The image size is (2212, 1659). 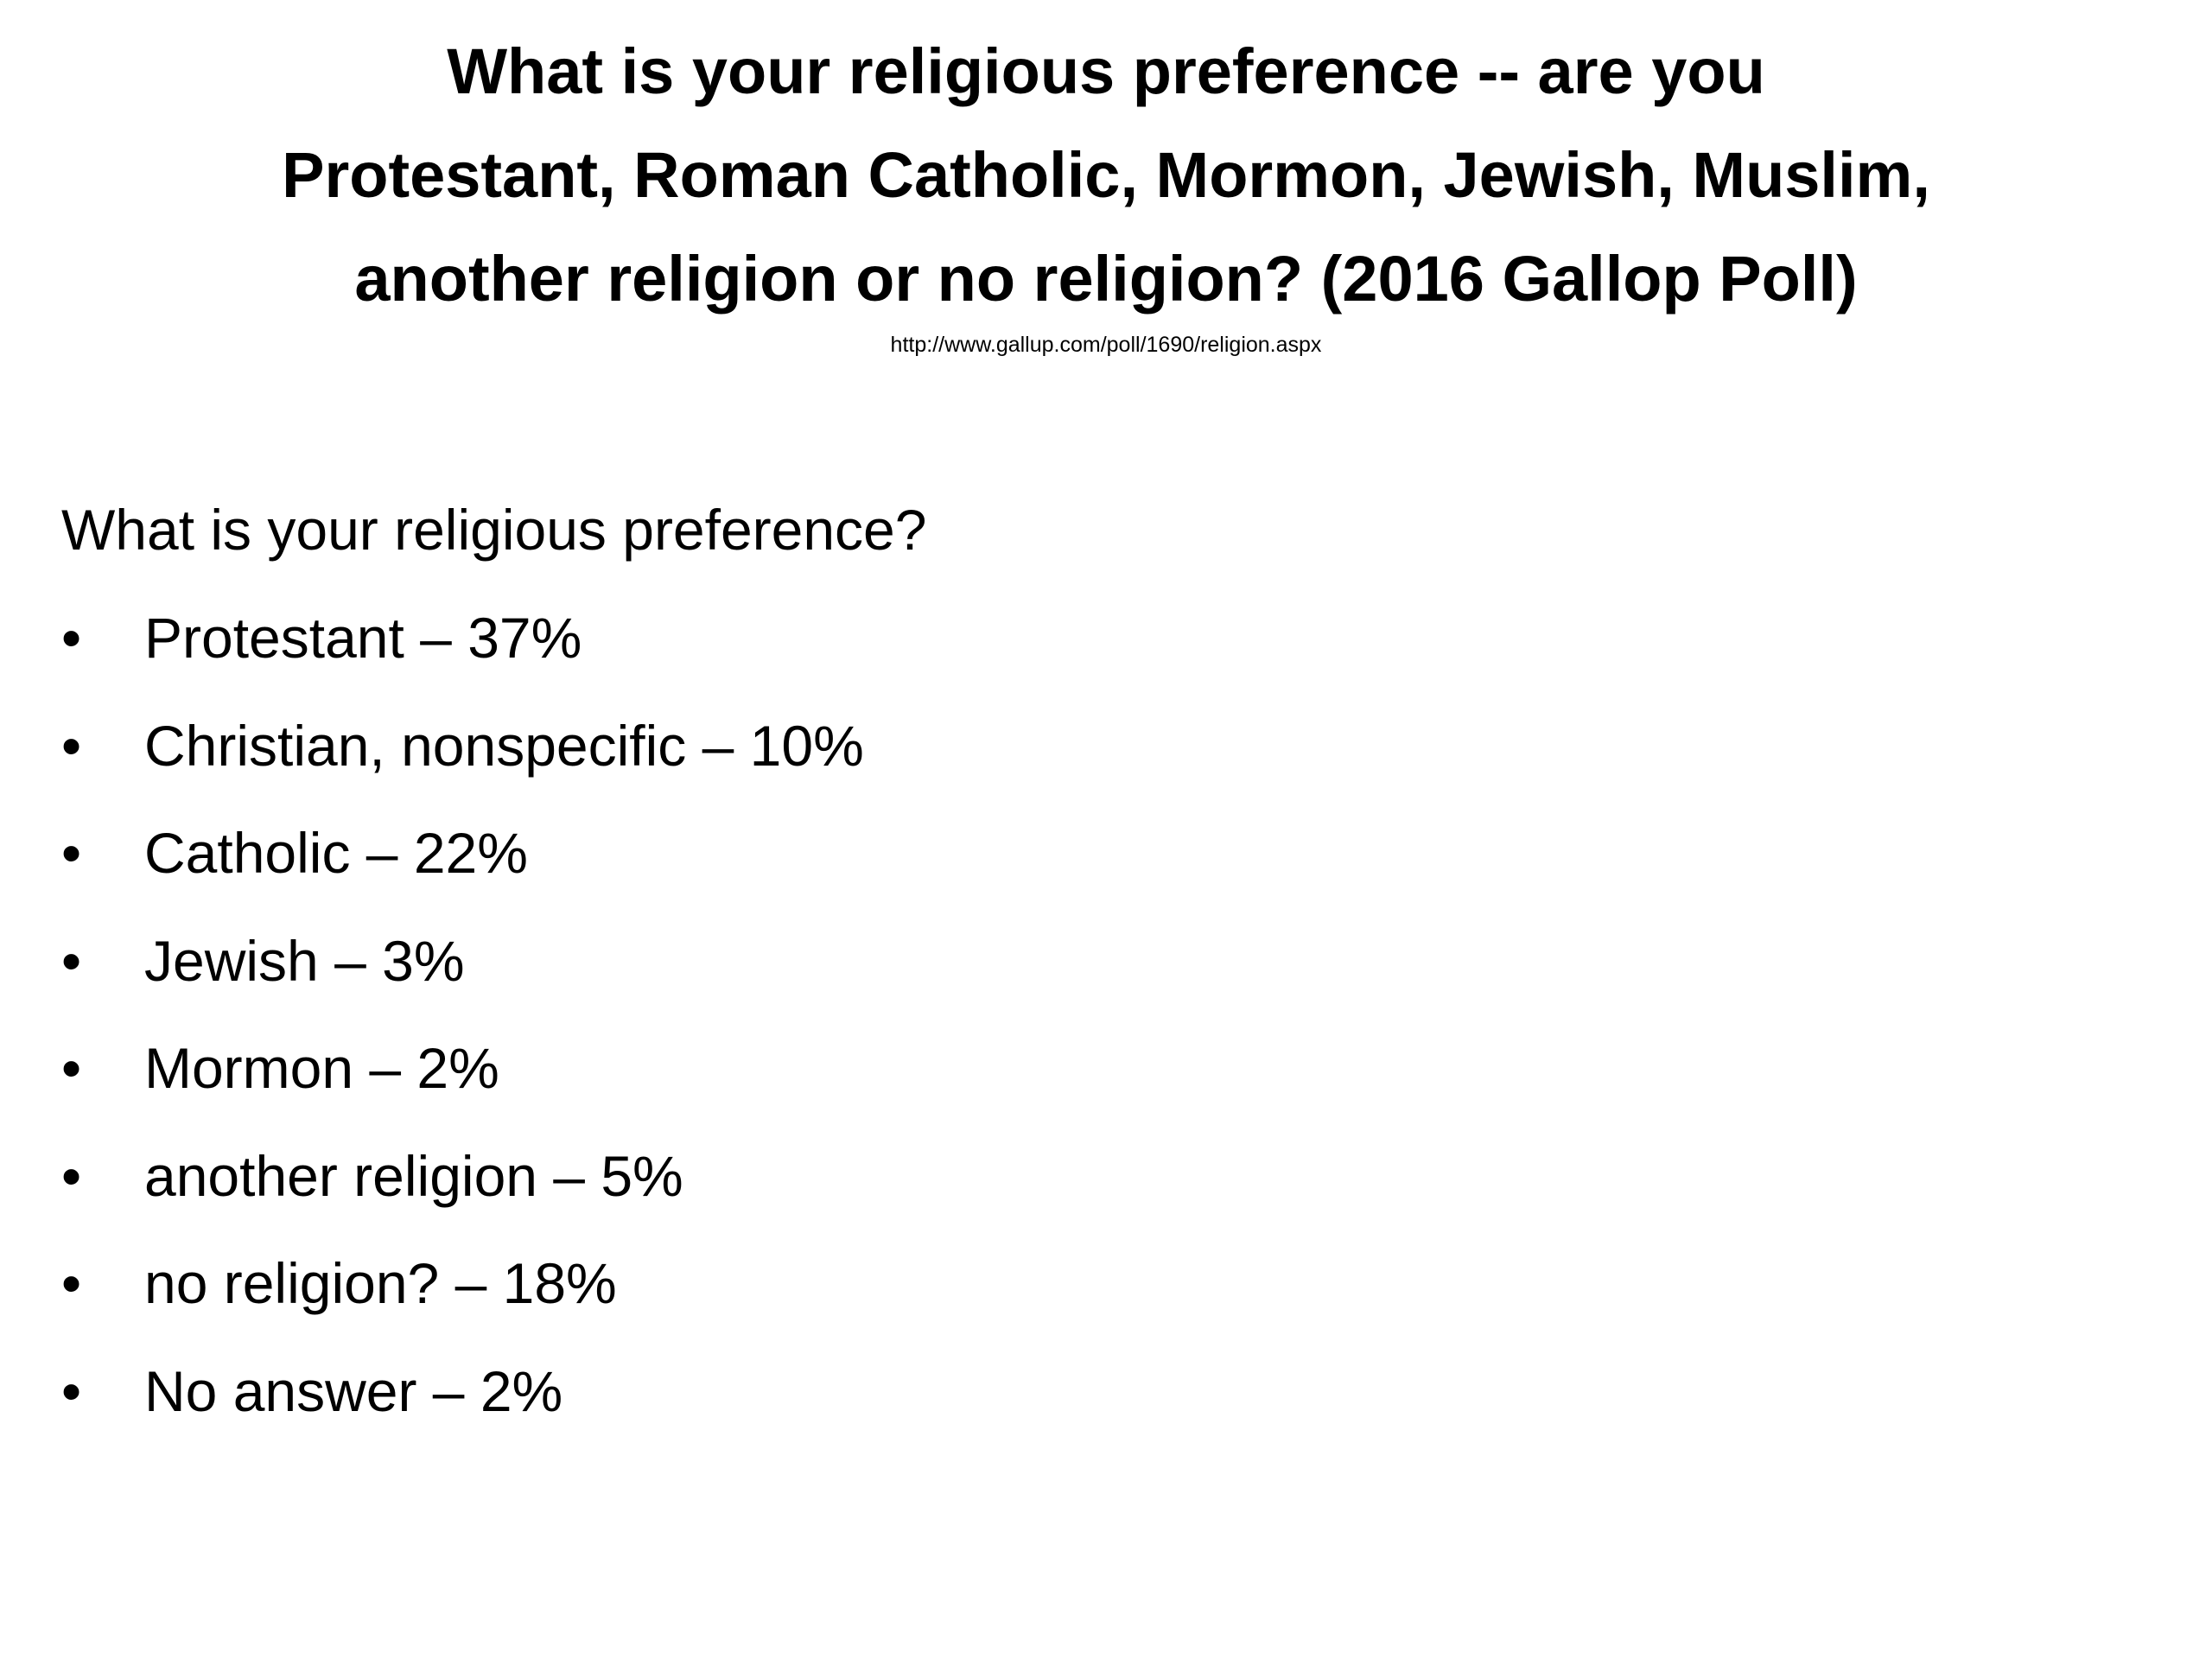 I want to click on question: What is your religious preference?, so click(x=494, y=530).